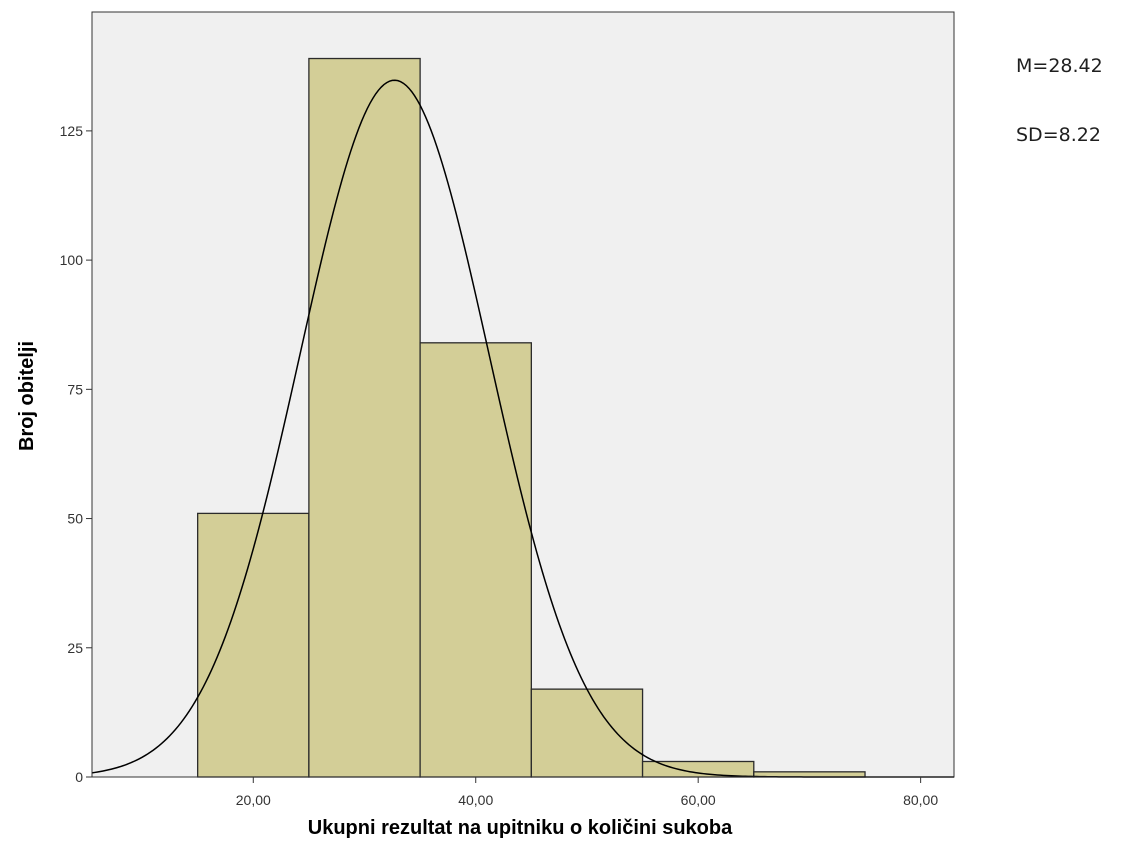 Image resolution: width=1127 pixels, height=859 pixels. I want to click on y-tick-label: 125, so click(72, 131).